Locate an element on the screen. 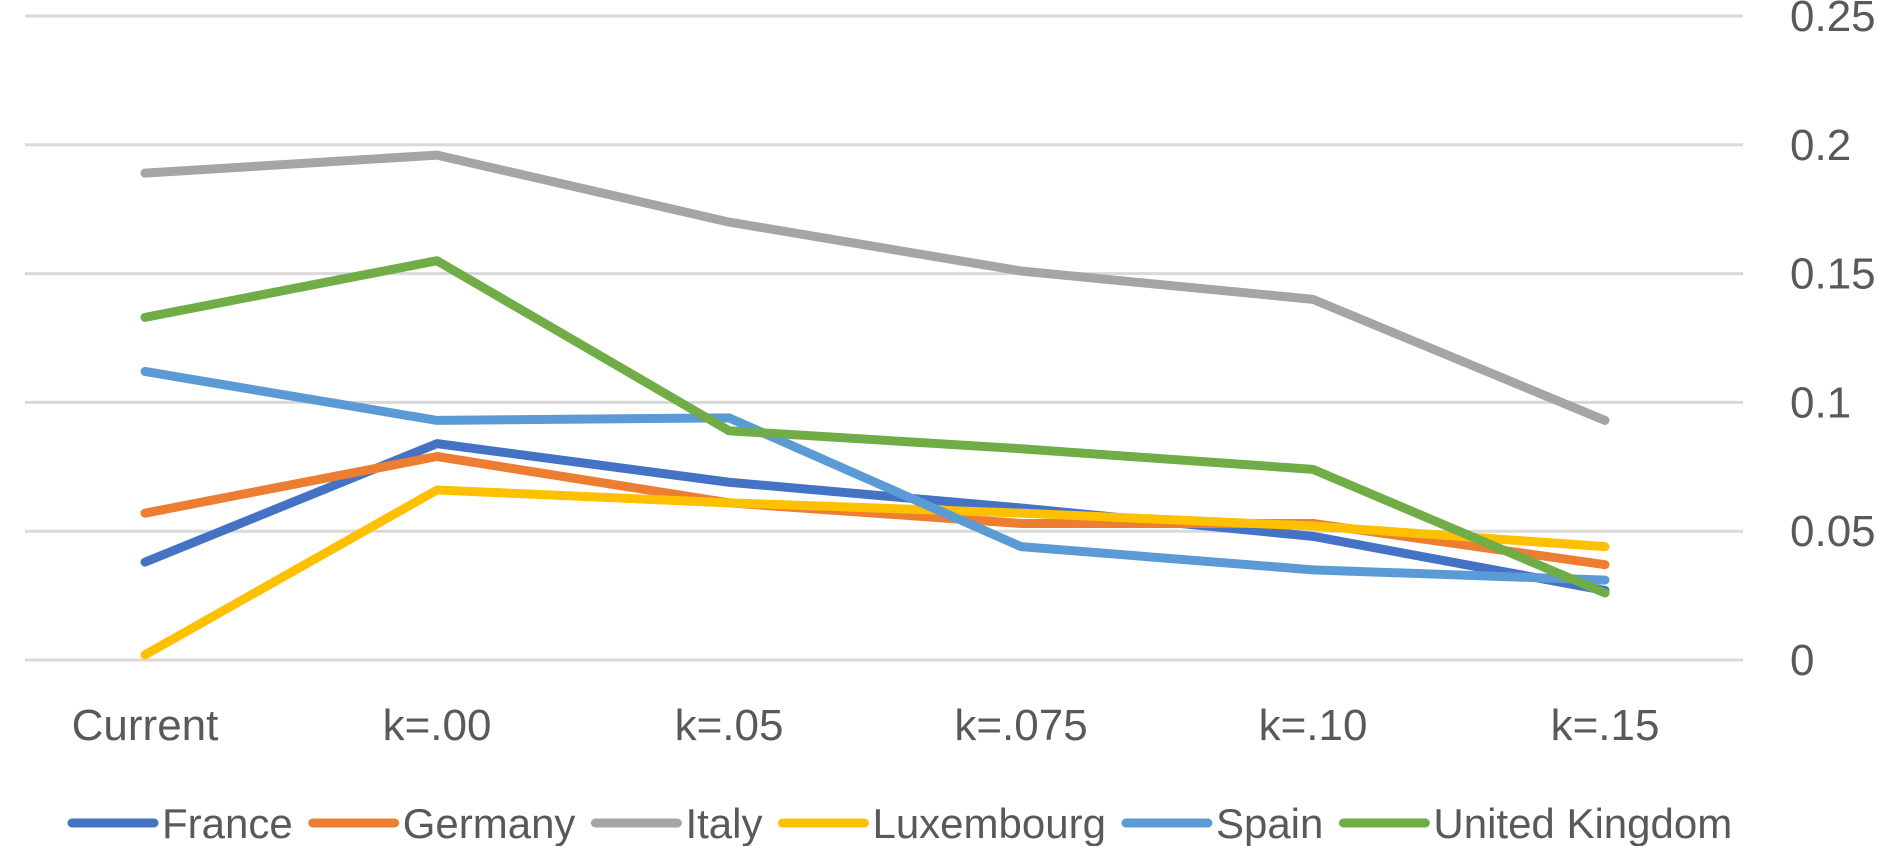  x-tick-label: k=.00 is located at coordinates (437, 725).